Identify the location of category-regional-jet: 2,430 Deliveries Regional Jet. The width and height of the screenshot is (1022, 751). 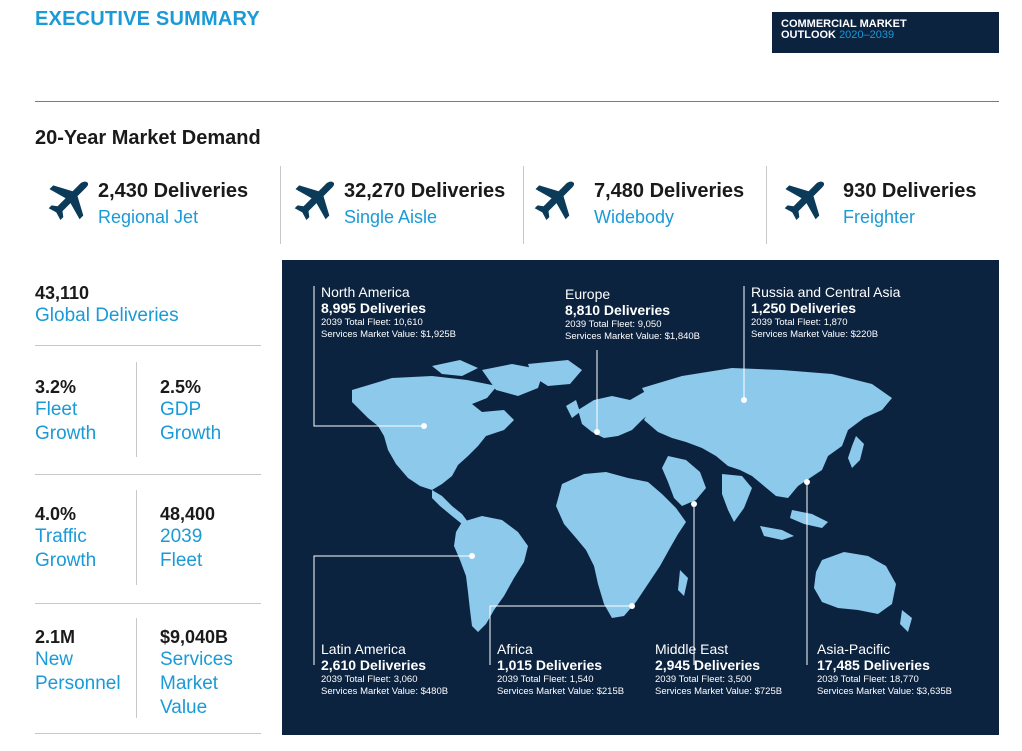
(159, 210).